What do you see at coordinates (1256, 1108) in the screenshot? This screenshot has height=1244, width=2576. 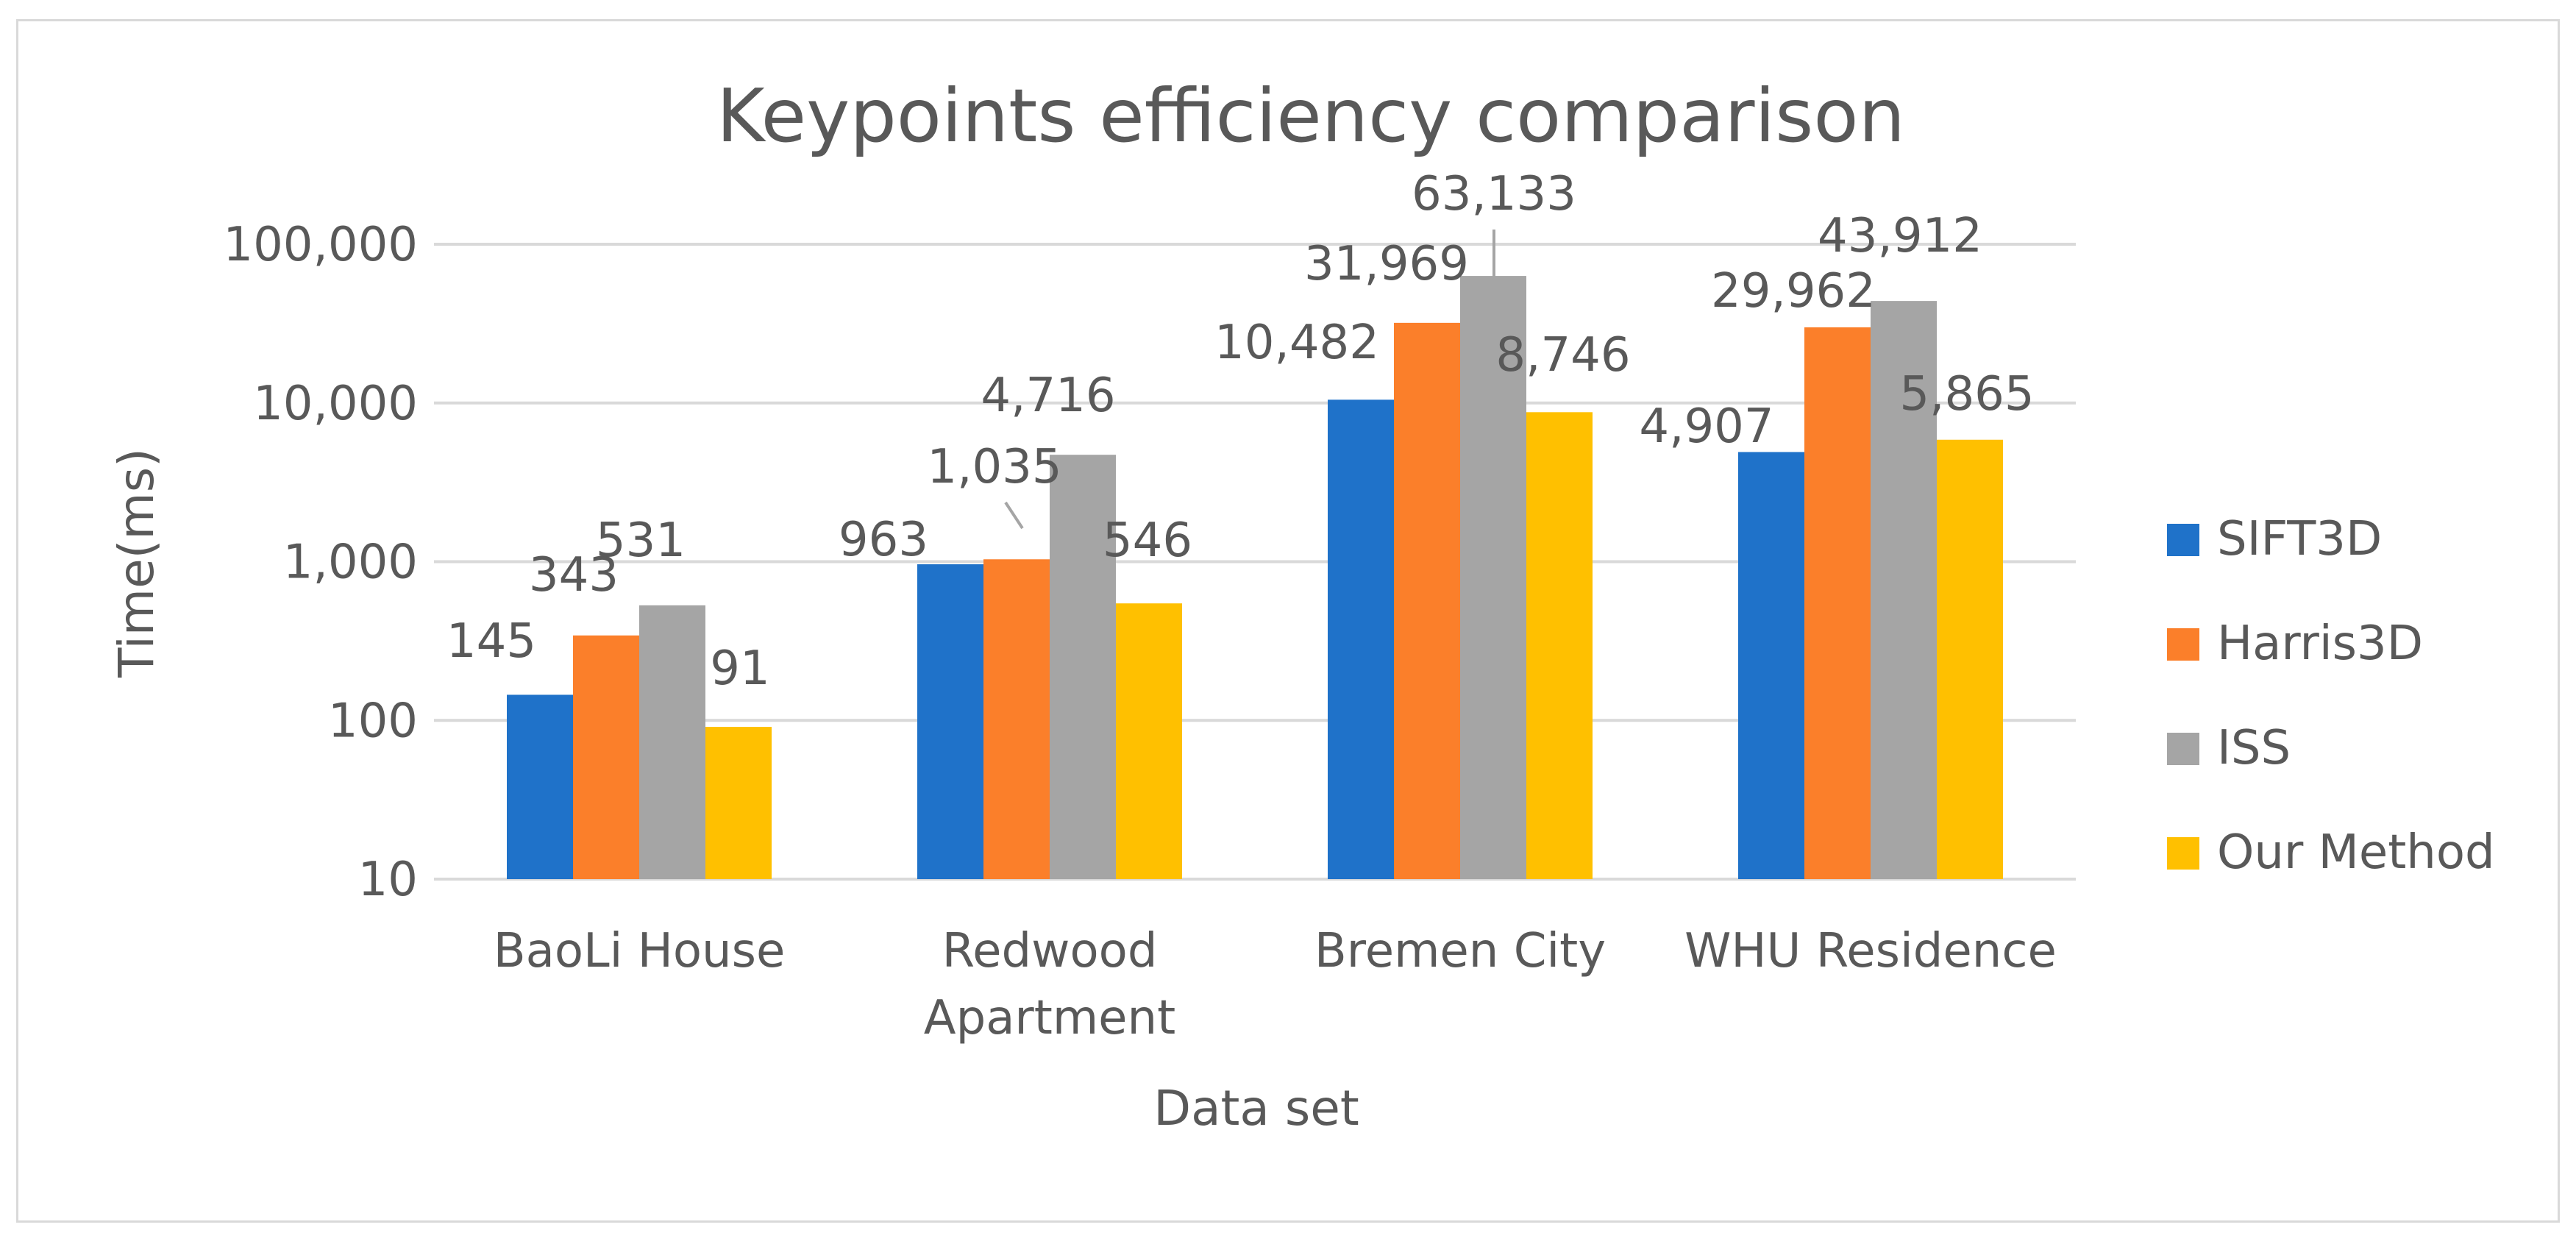 I see `x-axis-title: Data set` at bounding box center [1256, 1108].